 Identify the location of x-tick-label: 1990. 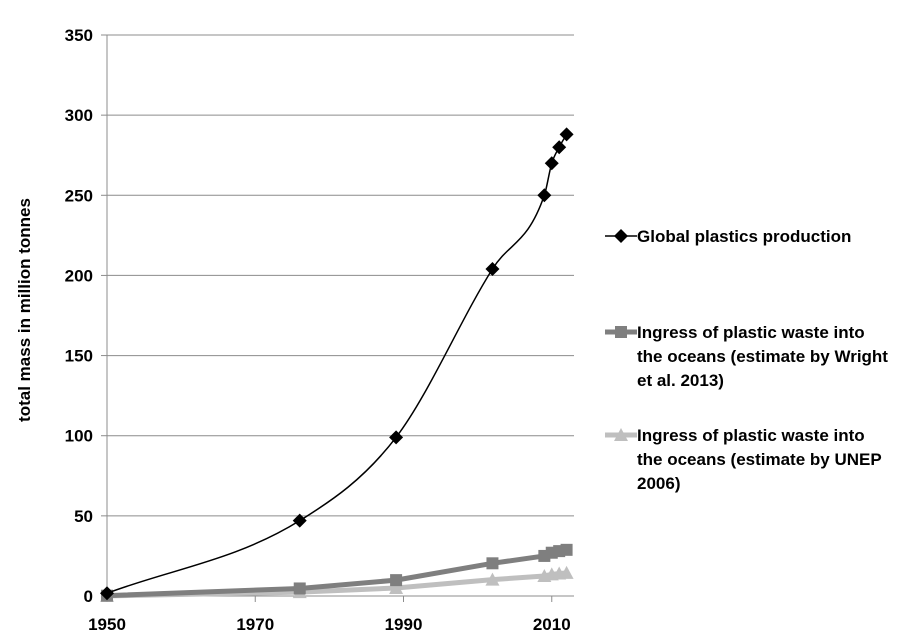
(404, 624).